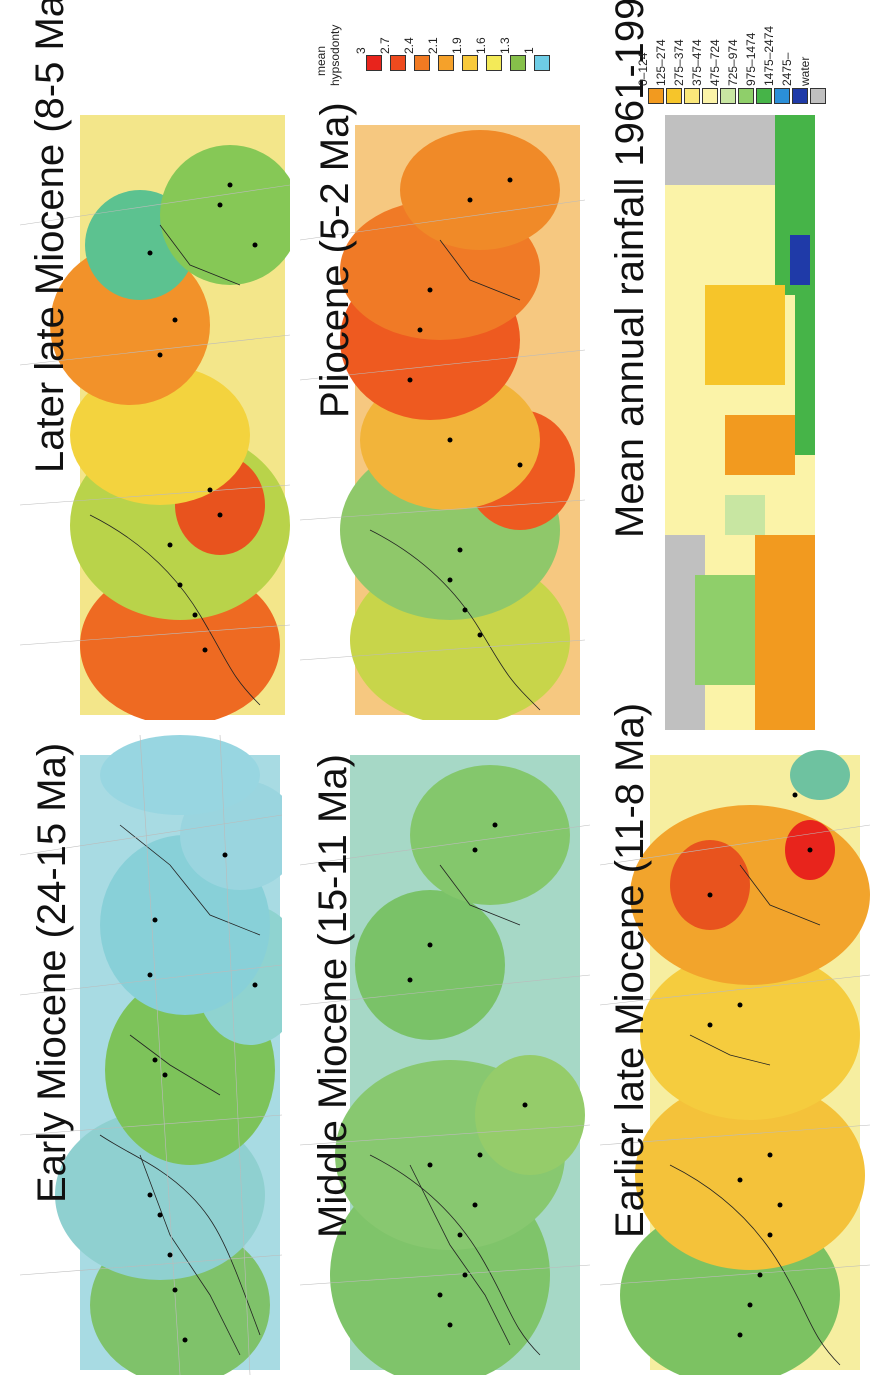 The height and width of the screenshot is (1382, 877). I want to click on map-panel-early-miocene, so click(151, 1055).